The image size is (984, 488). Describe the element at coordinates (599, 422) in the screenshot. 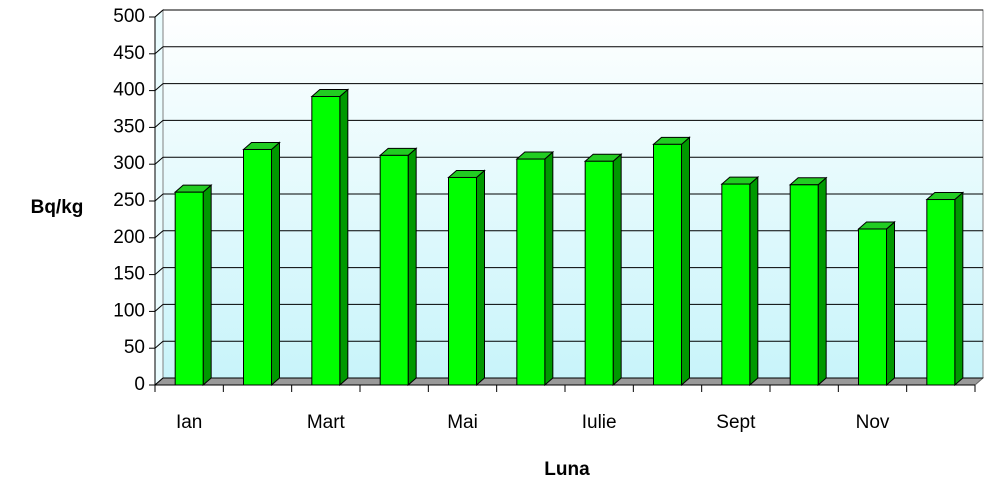

I see `x-tick-label: Iulie` at that location.